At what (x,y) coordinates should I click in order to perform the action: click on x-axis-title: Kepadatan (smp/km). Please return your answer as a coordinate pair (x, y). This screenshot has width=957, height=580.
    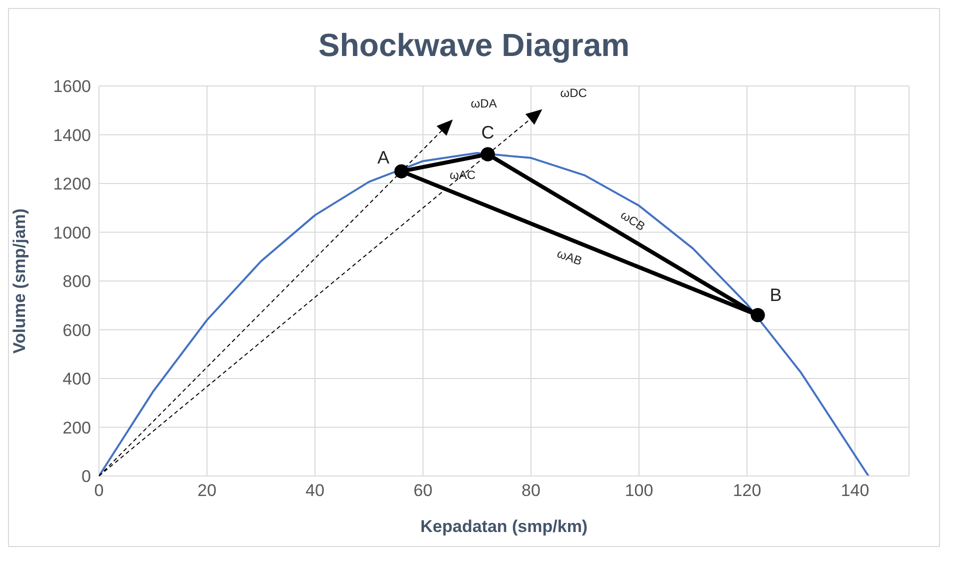
    Looking at the image, I should click on (504, 526).